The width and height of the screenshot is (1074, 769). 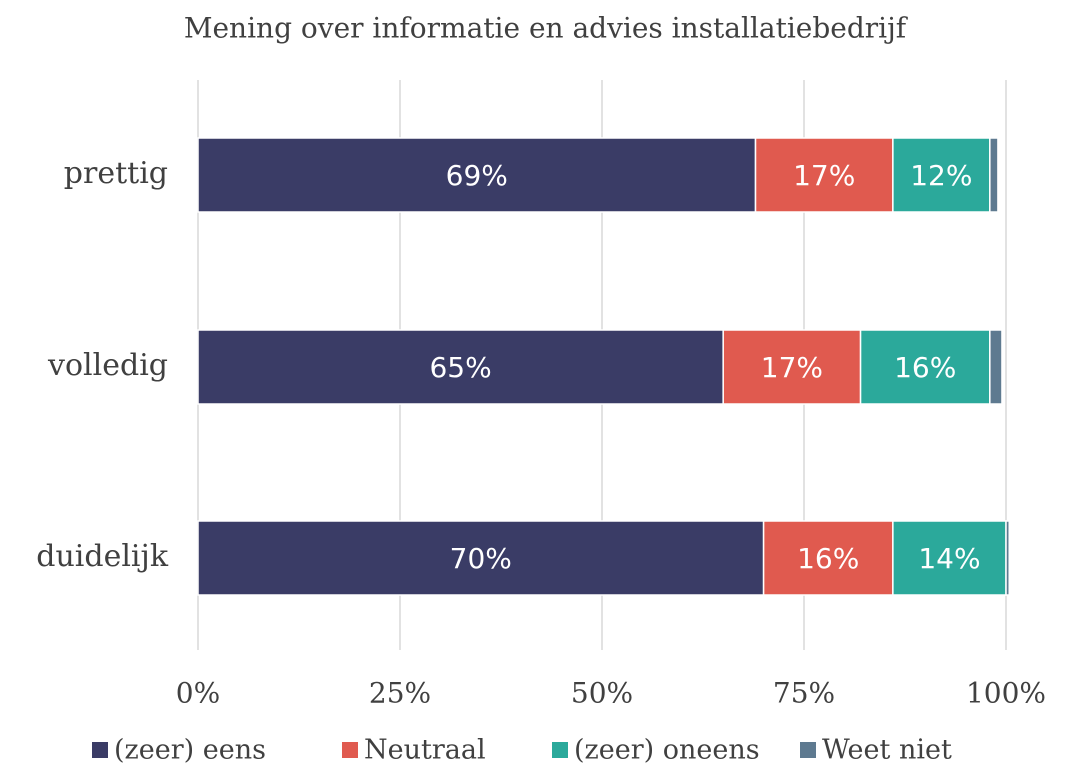 I want to click on value-label: 65%, so click(x=460, y=367).